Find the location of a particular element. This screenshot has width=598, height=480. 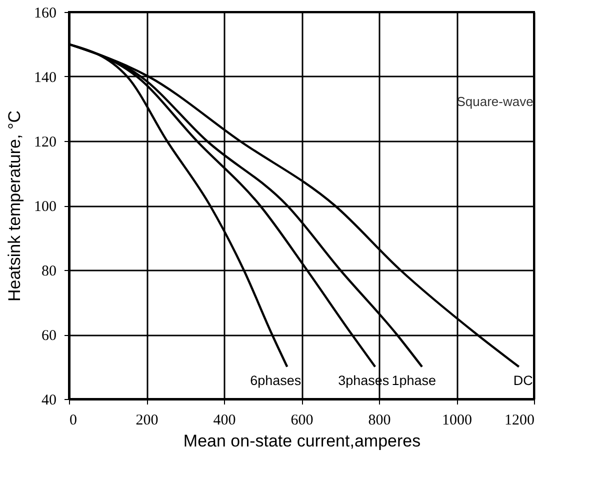

y-tick-label: 160 is located at coordinates (45, 14).